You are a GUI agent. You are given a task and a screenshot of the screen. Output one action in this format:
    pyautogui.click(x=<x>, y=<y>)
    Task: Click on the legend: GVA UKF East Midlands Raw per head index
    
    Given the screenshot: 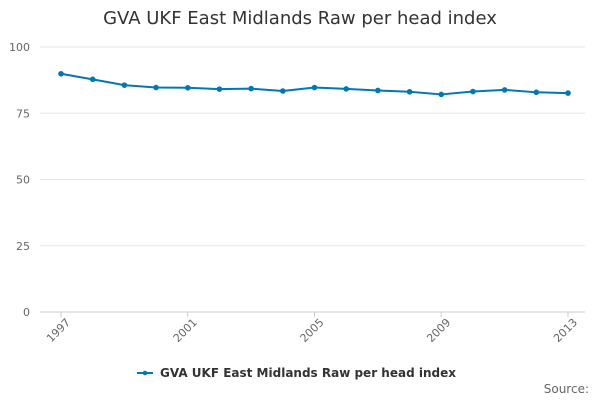 What is the action you would take?
    pyautogui.click(x=296, y=373)
    